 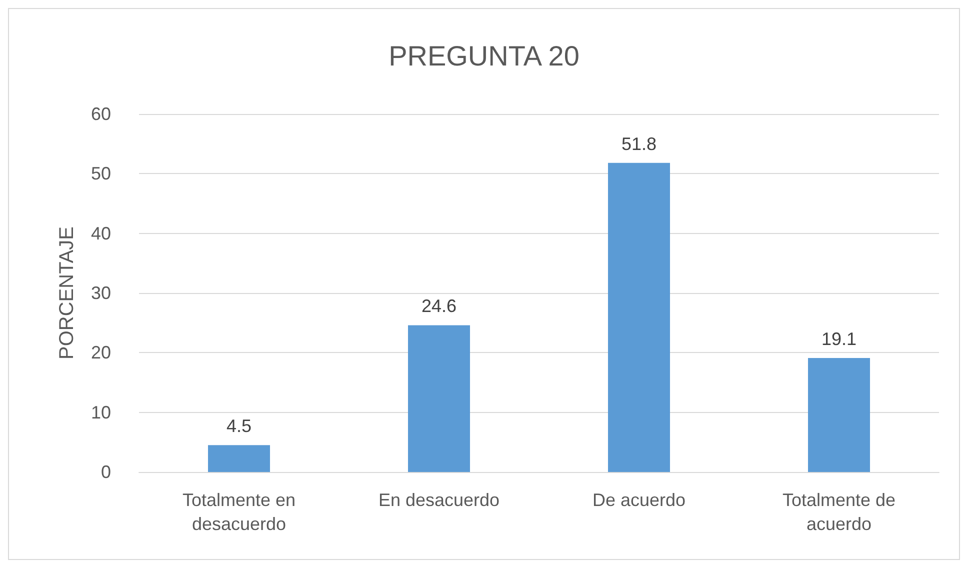 I want to click on y-tick-label: 0, so click(x=105, y=472).